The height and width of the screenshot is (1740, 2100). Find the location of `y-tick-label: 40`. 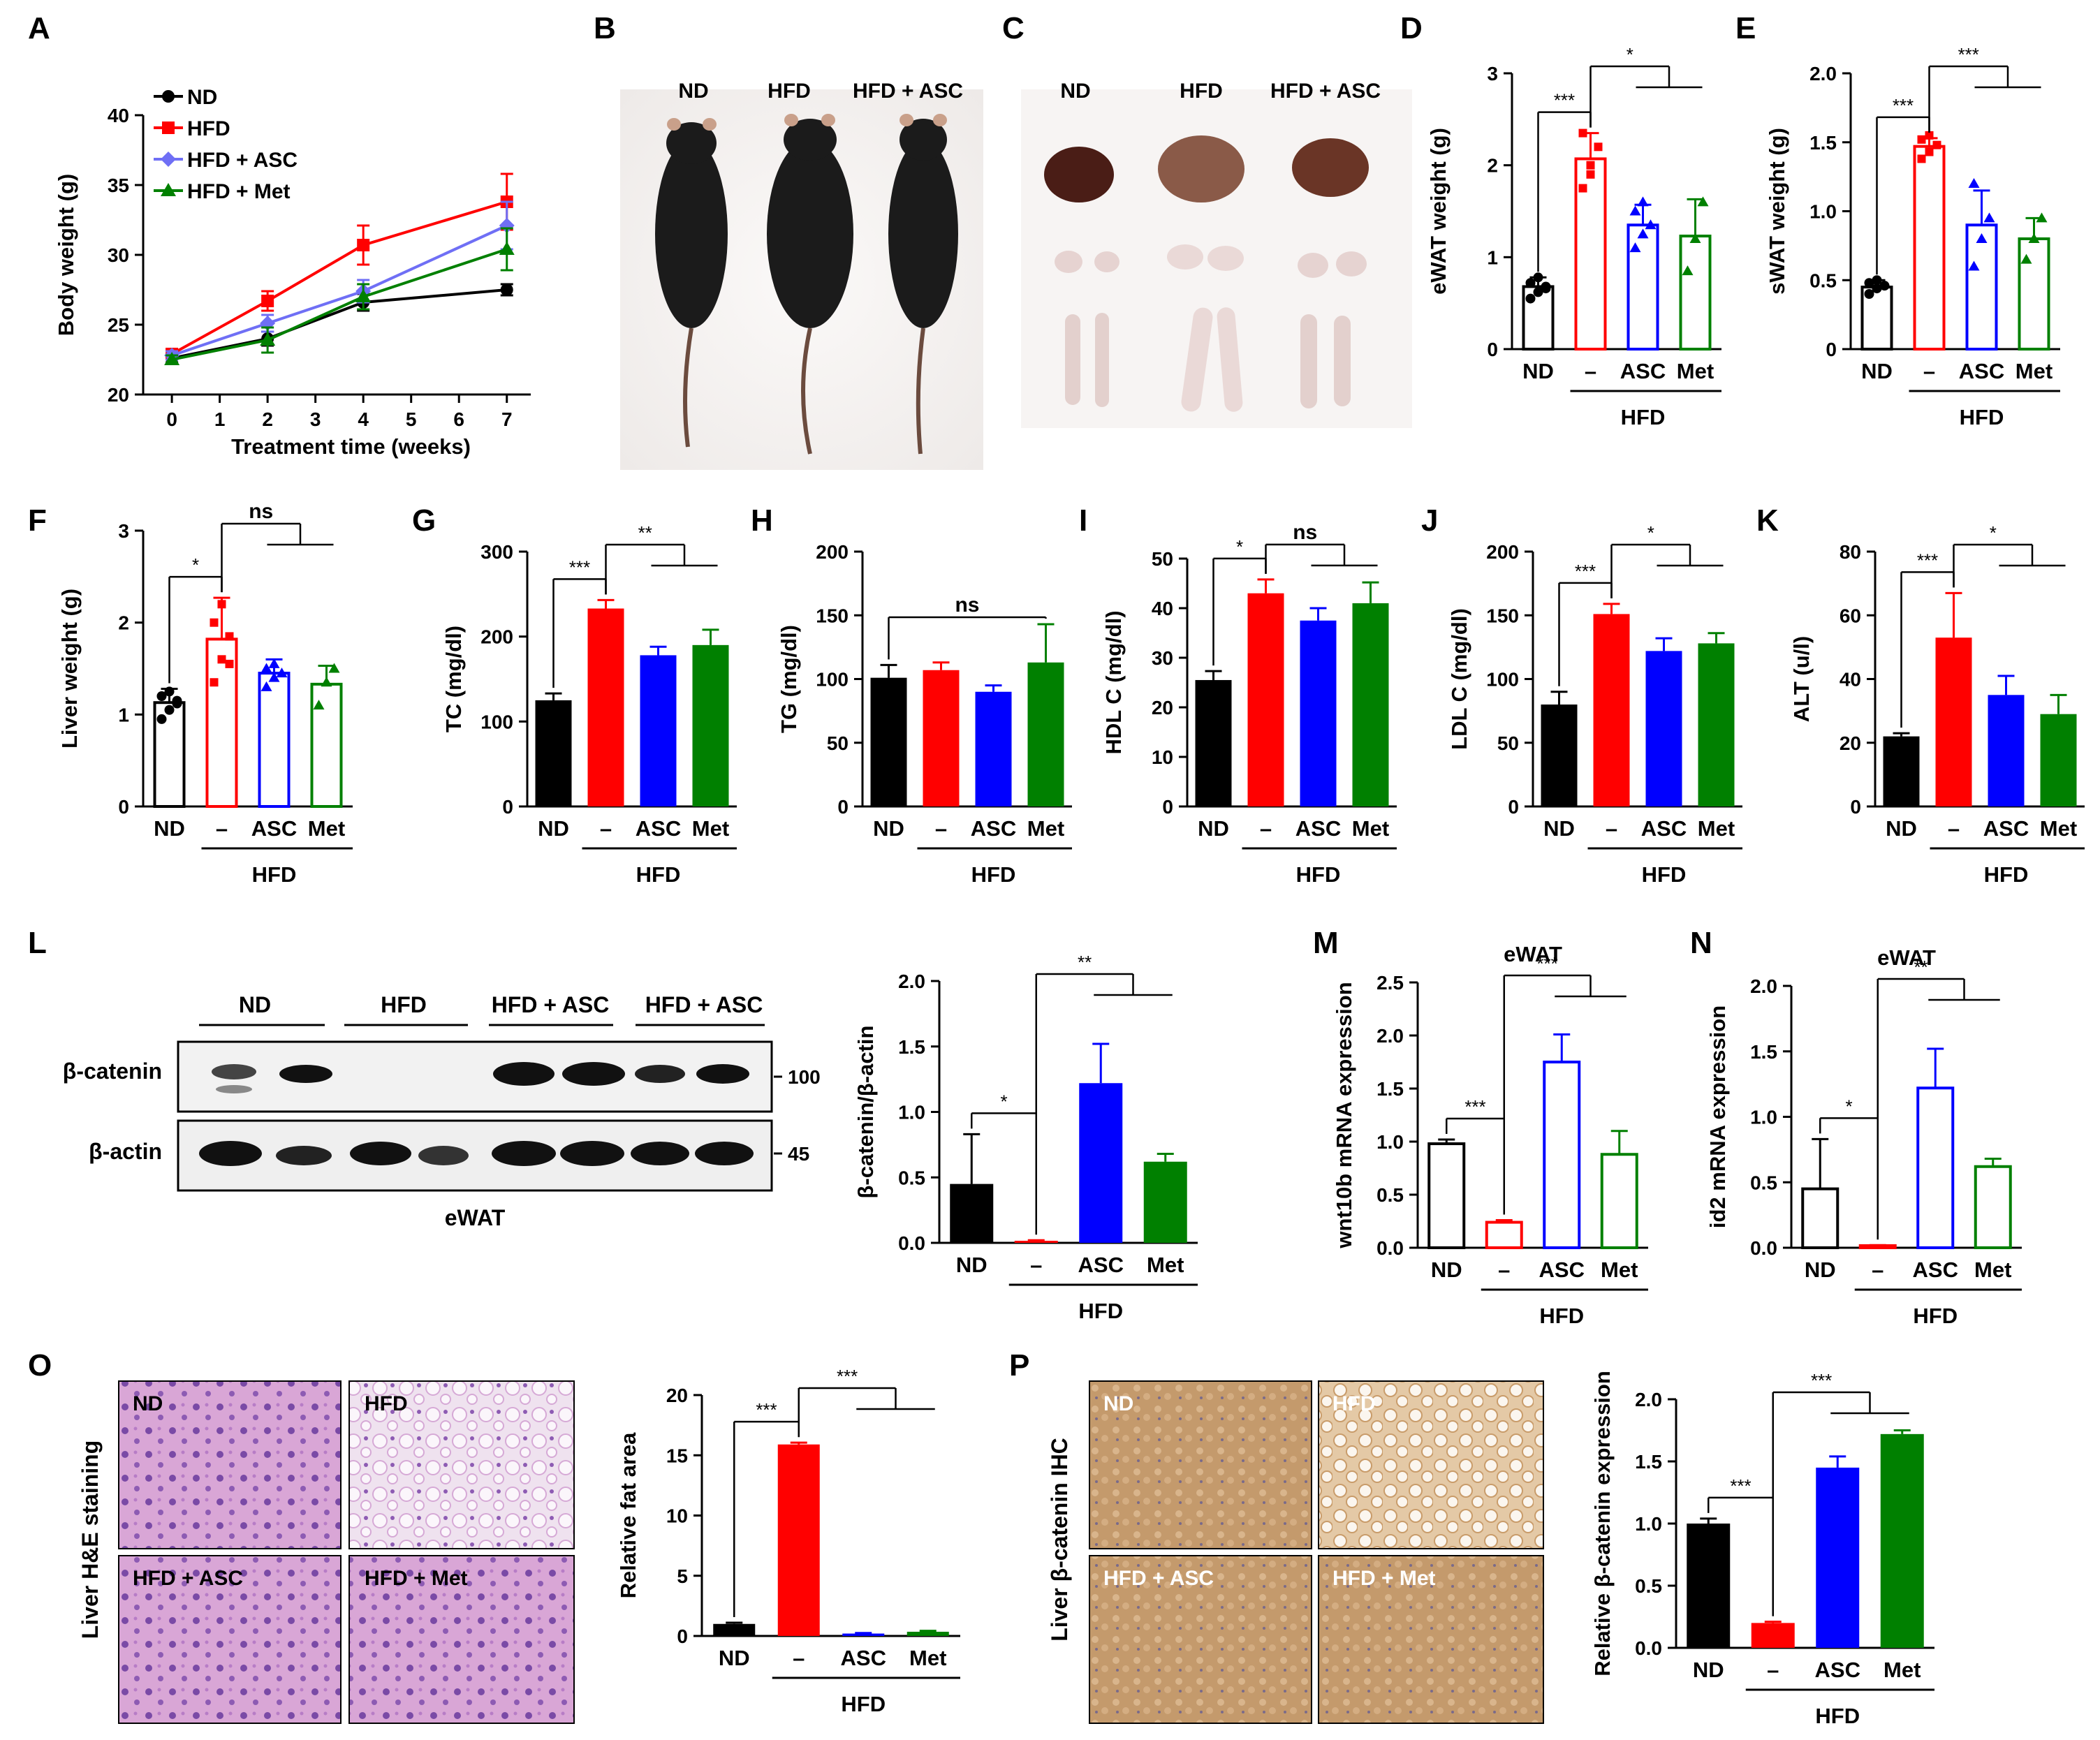

y-tick-label: 40 is located at coordinates (1162, 608).